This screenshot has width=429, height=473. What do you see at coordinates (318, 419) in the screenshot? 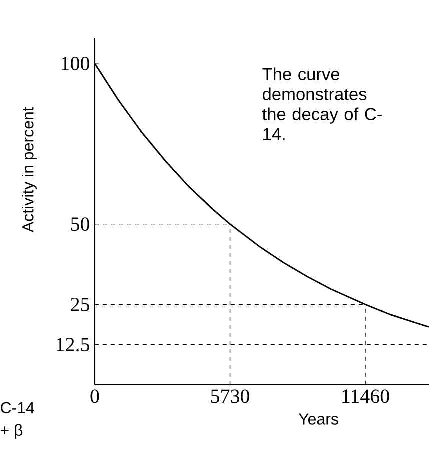
I see `x-axis-title: Years` at bounding box center [318, 419].